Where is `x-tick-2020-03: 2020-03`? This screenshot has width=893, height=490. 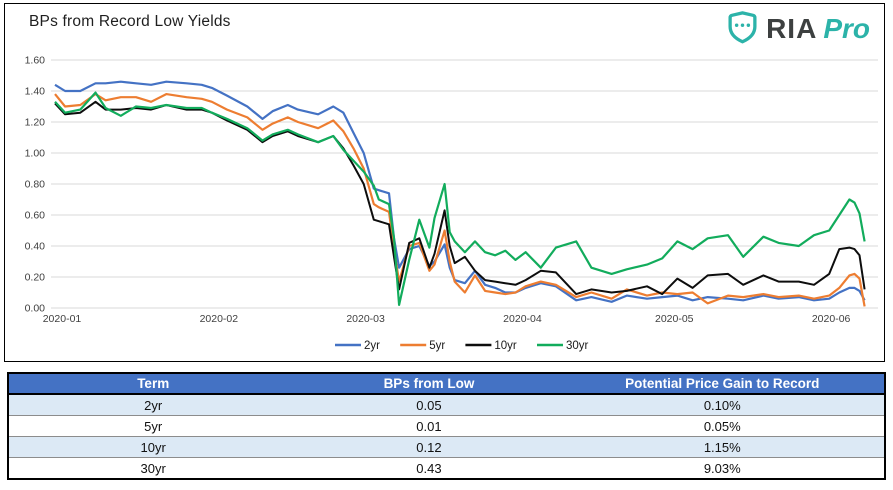
x-tick-2020-03: 2020-03 is located at coordinates (365, 319).